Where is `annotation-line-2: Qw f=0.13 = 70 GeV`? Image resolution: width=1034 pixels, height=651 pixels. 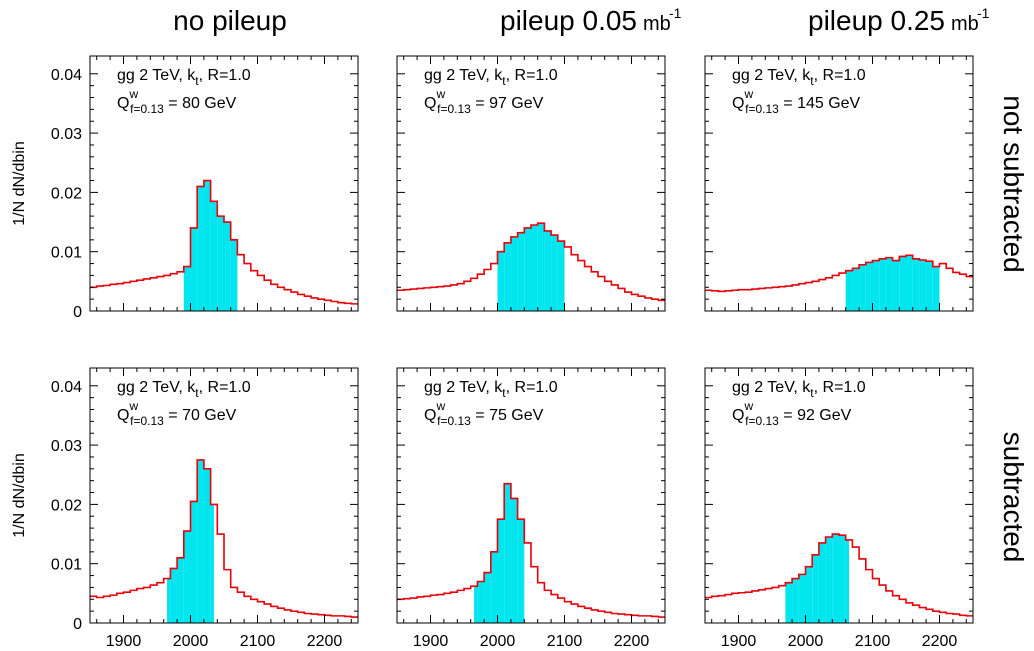
annotation-line-2: Qw f=0.13 = 70 GeV is located at coordinates (177, 413).